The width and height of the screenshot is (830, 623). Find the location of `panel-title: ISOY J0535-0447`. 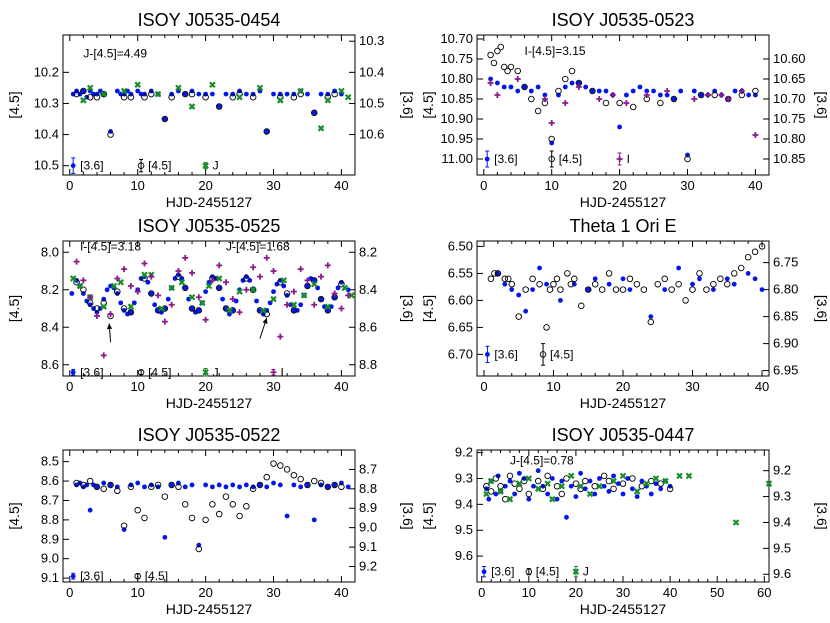

panel-title: ISOY J0535-0447 is located at coordinates (623, 435).